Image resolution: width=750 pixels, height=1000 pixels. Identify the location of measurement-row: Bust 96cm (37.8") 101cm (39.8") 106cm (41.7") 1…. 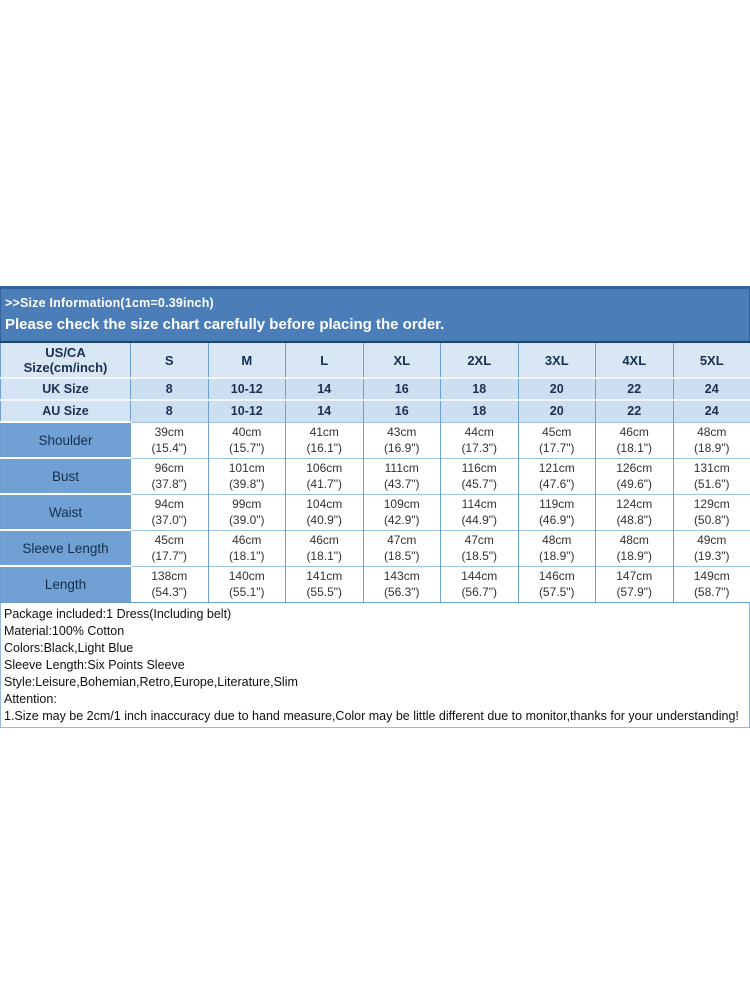
(375, 475).